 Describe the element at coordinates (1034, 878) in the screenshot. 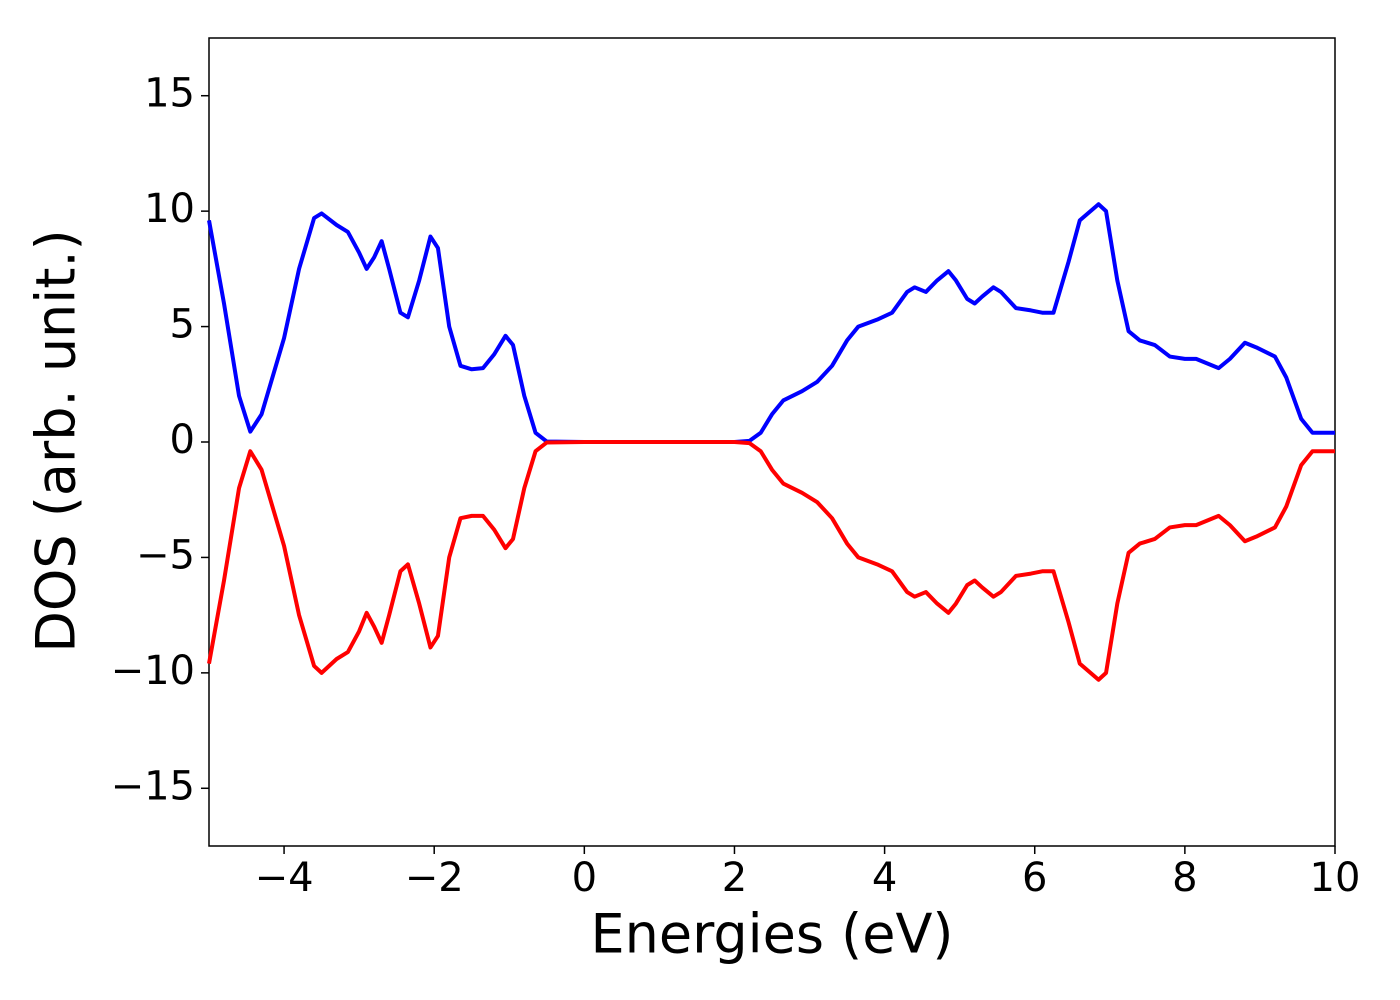

I see `x-tick-label: 6` at that location.